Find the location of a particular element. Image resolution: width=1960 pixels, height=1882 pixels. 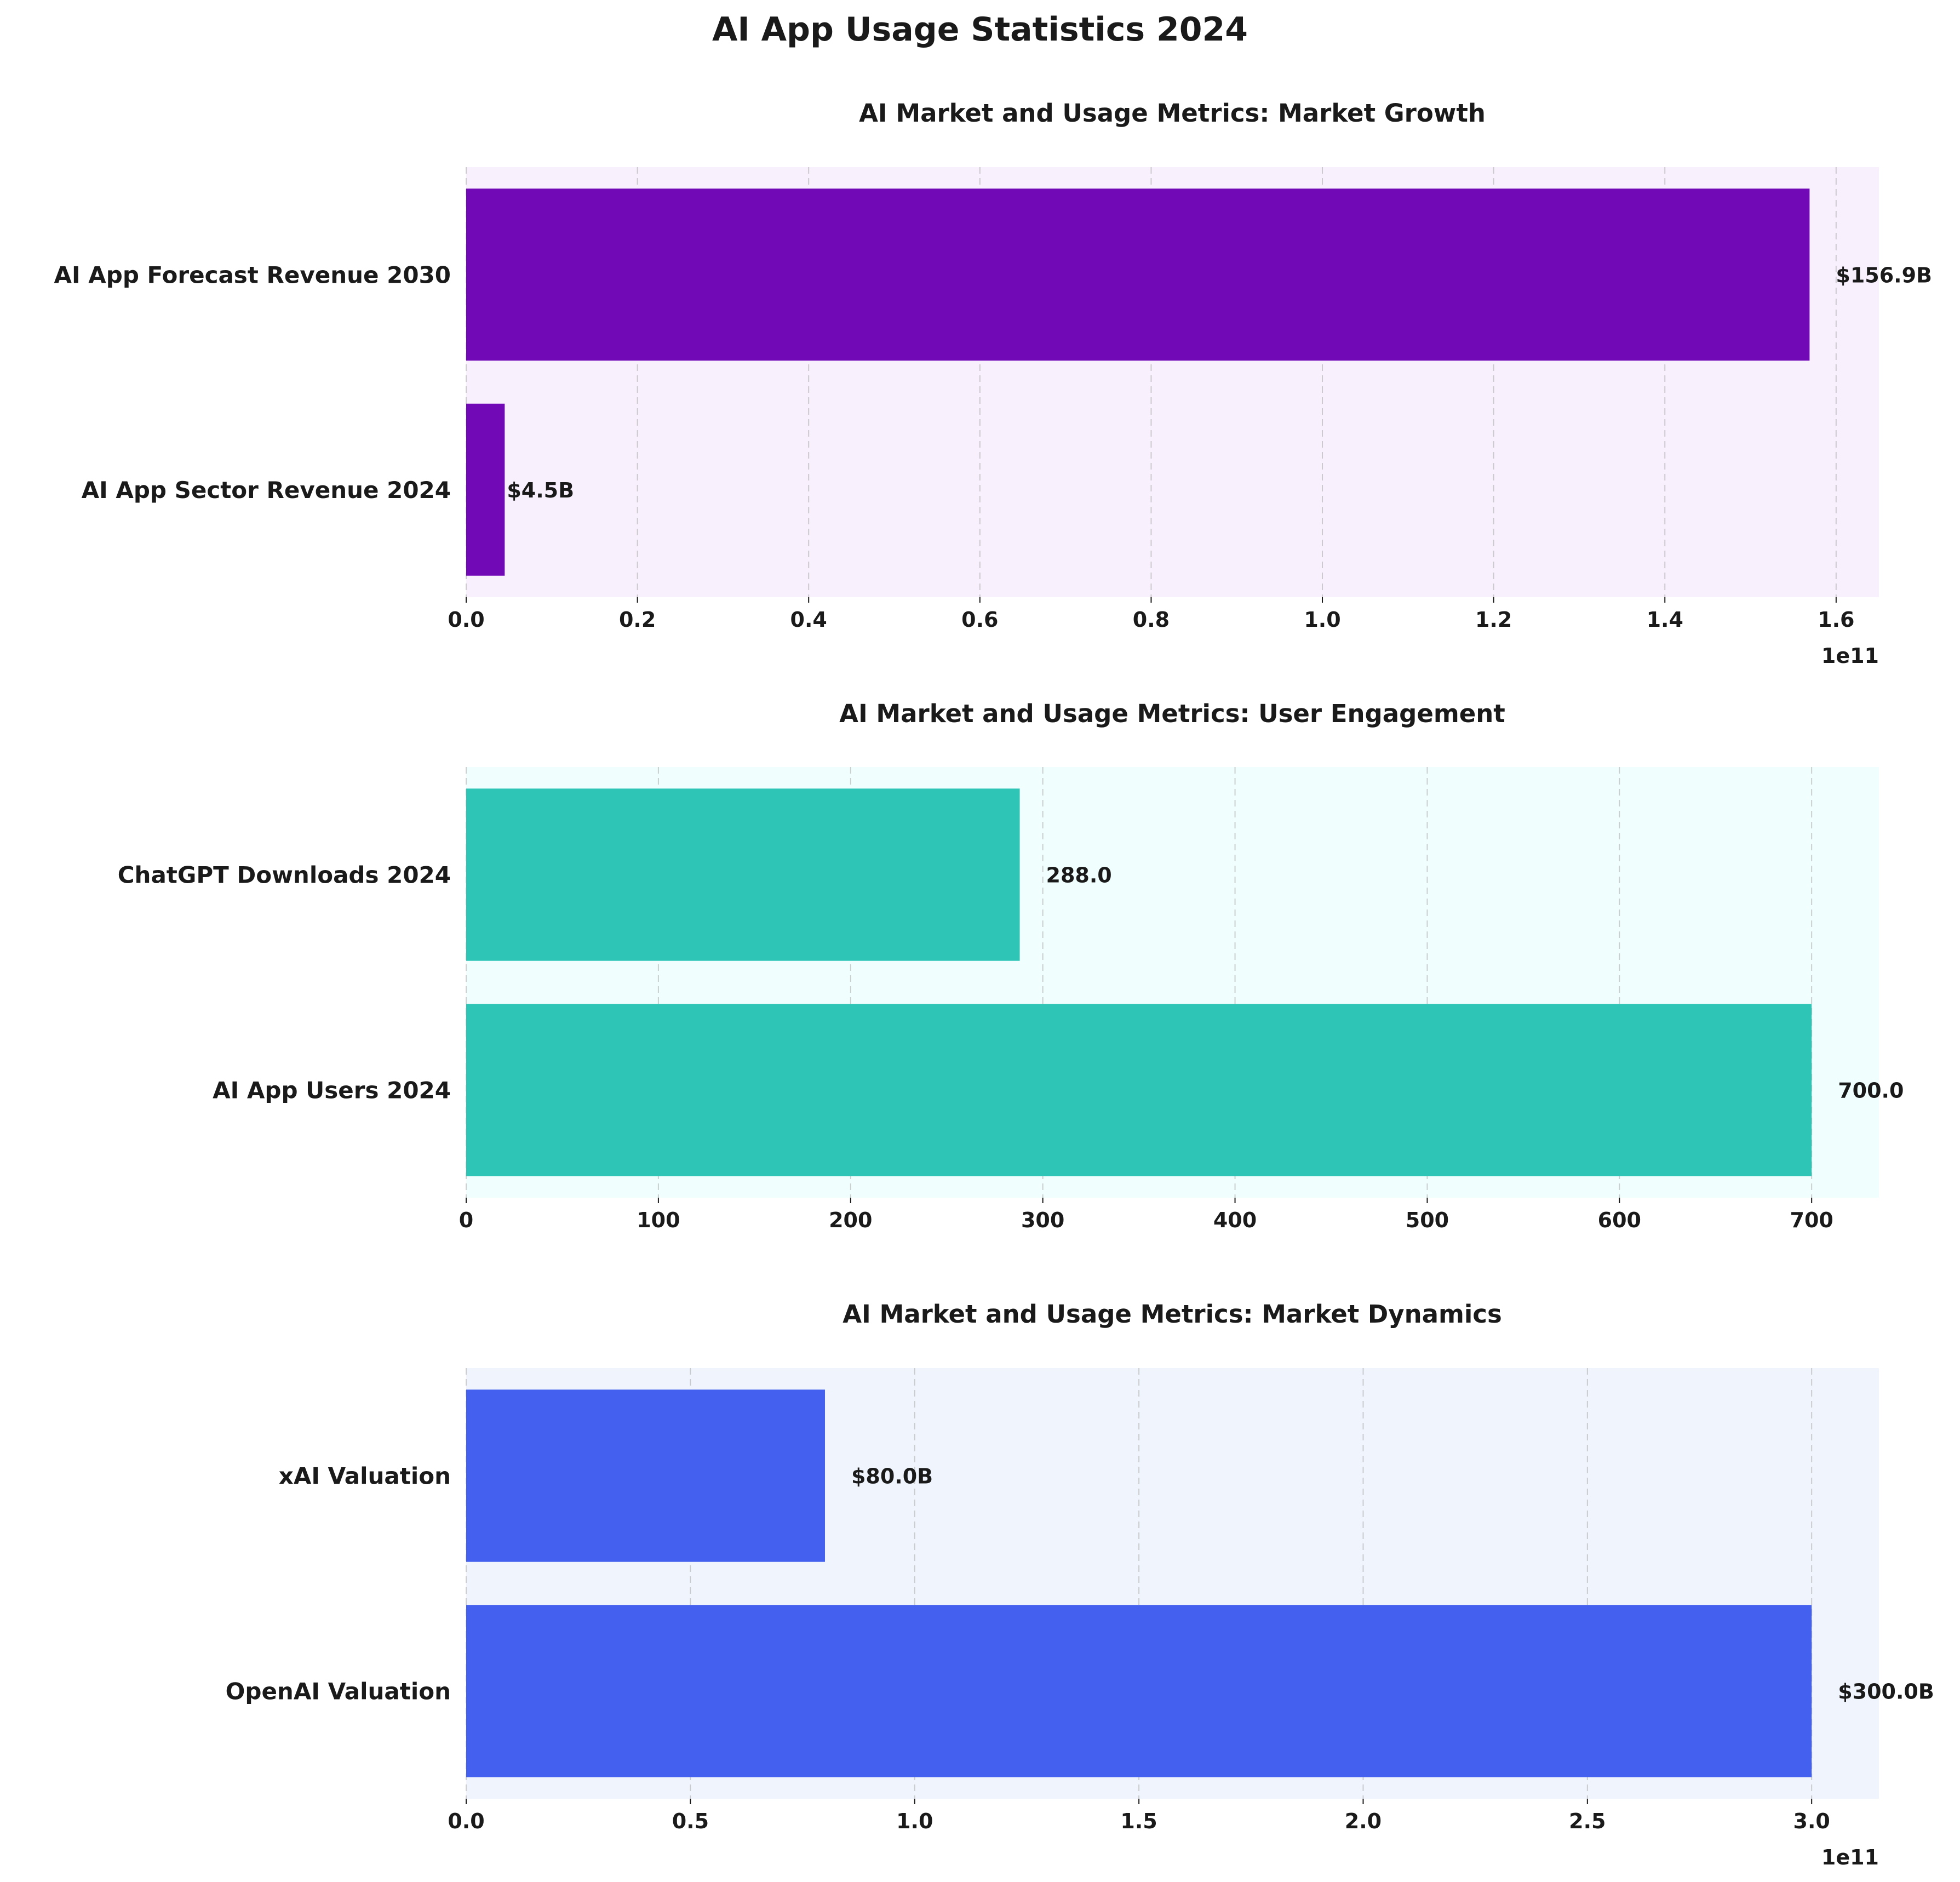

category-label: AI App Sector Revenue 2024 is located at coordinates (266, 490).